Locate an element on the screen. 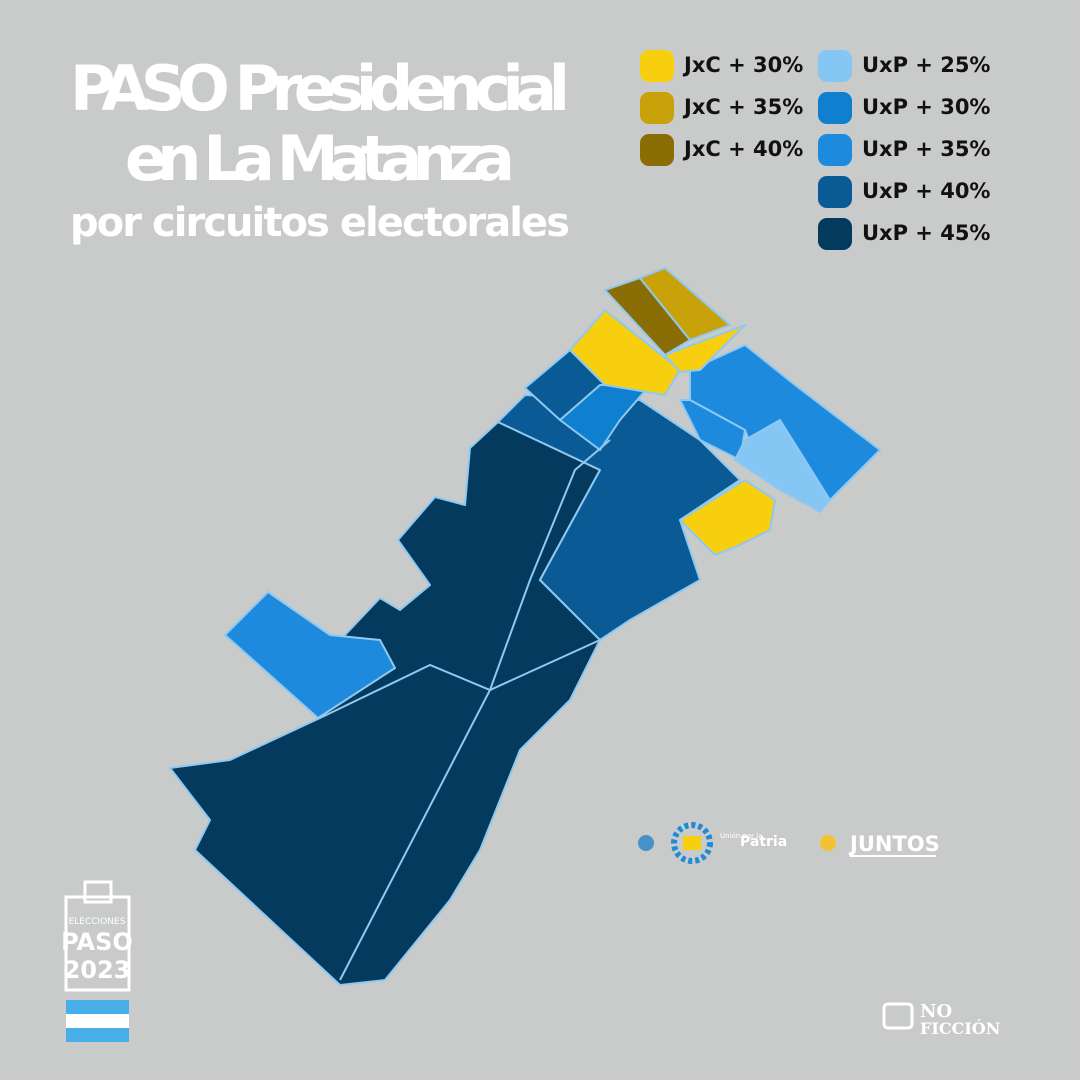  legend-label: UxP + 40% is located at coordinates (926, 191).